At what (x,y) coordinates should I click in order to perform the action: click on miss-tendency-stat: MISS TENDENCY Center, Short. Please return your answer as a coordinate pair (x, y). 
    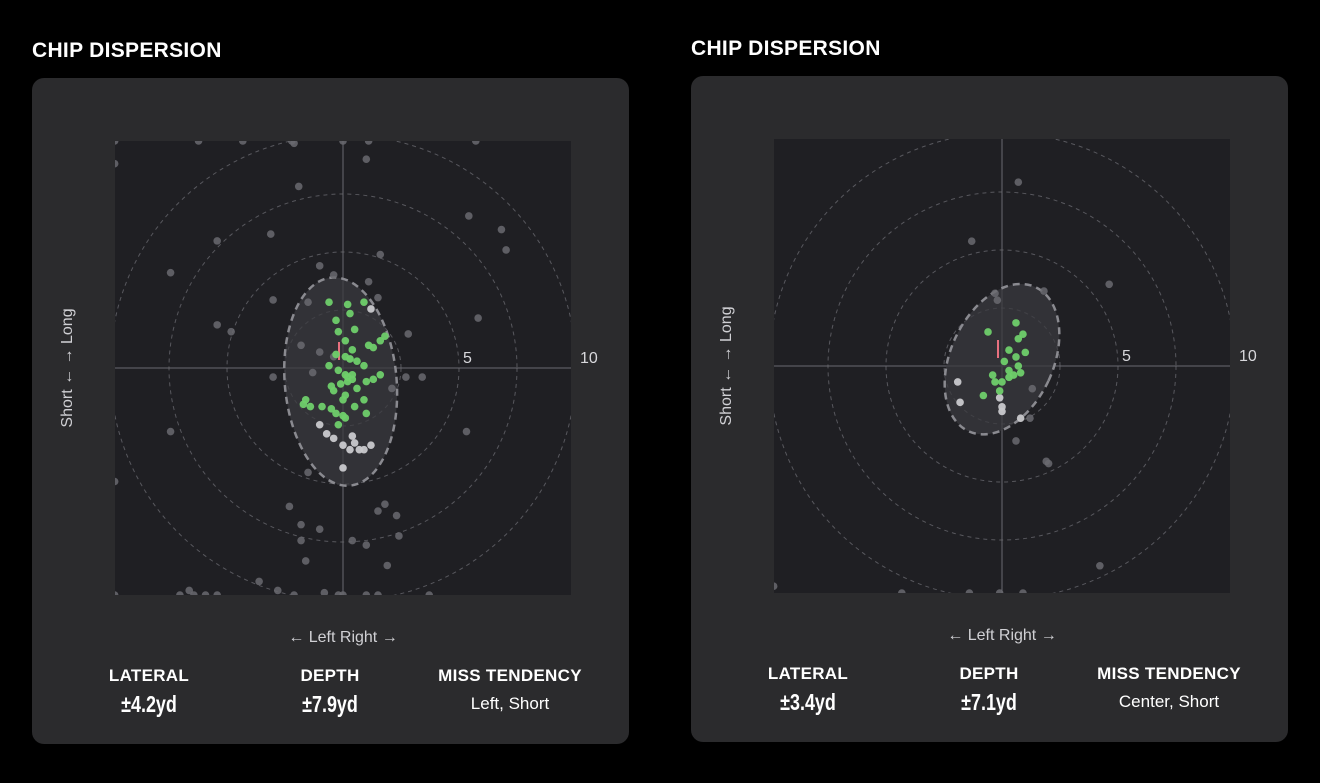
    Looking at the image, I should click on (1169, 690).